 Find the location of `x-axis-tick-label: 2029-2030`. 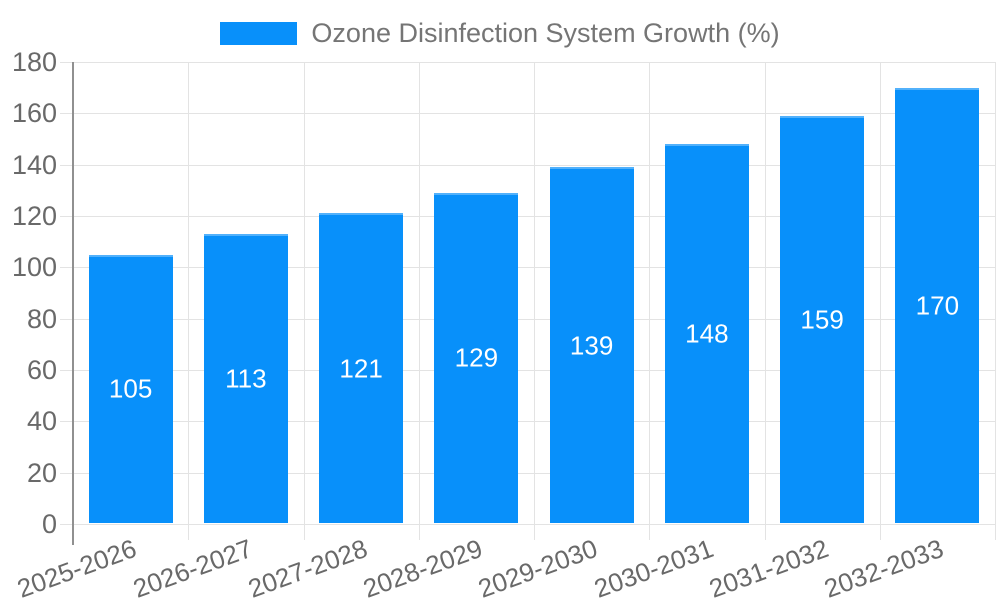

x-axis-tick-label: 2029-2030 is located at coordinates (538, 566).